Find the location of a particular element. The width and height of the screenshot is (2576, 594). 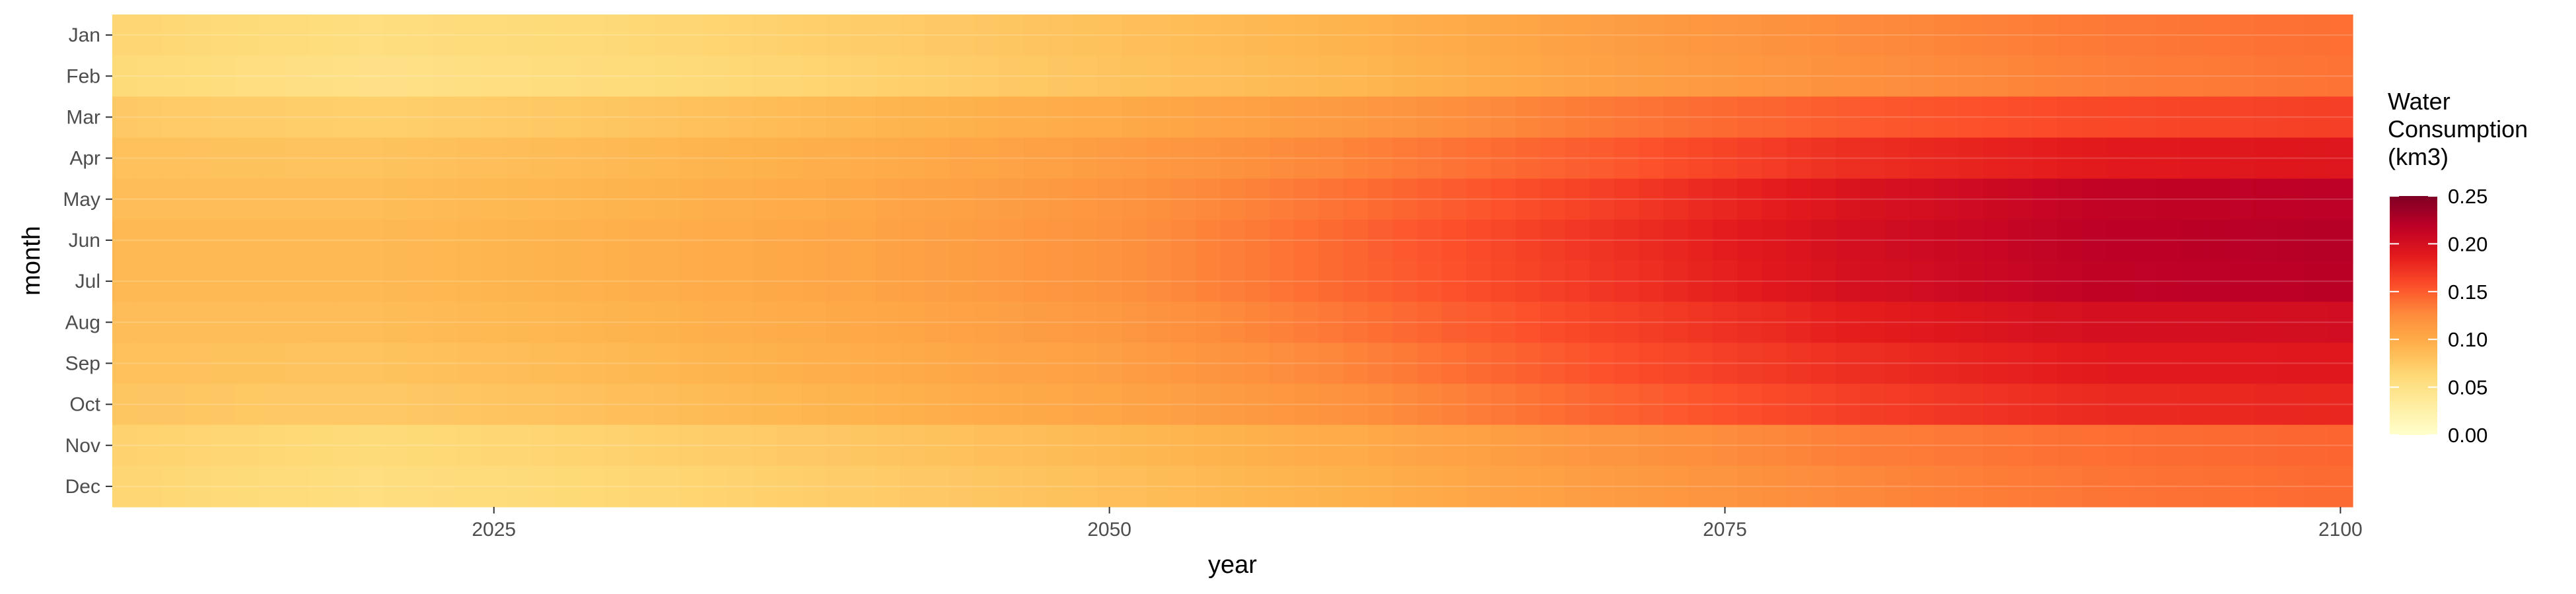

x-axis: 2025 2050 2075 2100 is located at coordinates (1417, 524).